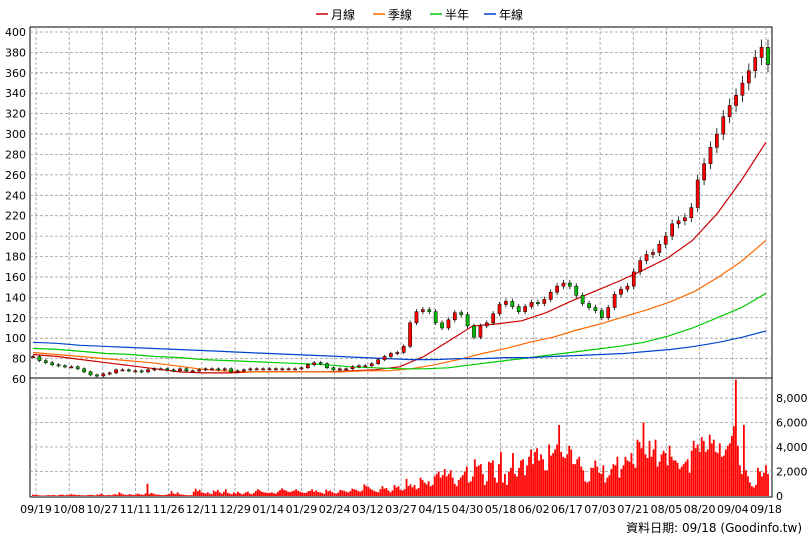 This screenshot has width=808, height=540. What do you see at coordinates (567, 509) in the screenshot?
I see `x-tick-label: 06/17` at bounding box center [567, 509].